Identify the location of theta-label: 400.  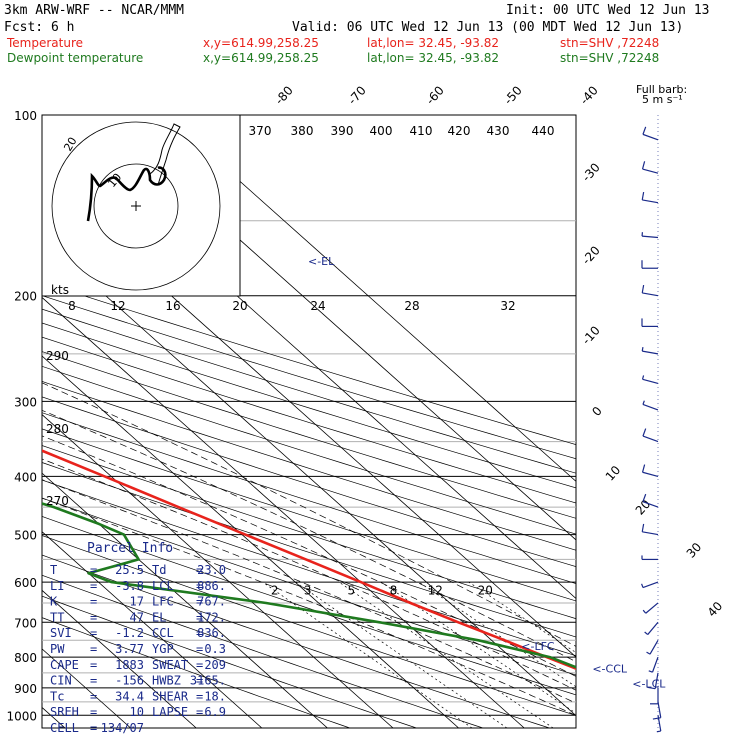
(381, 131).